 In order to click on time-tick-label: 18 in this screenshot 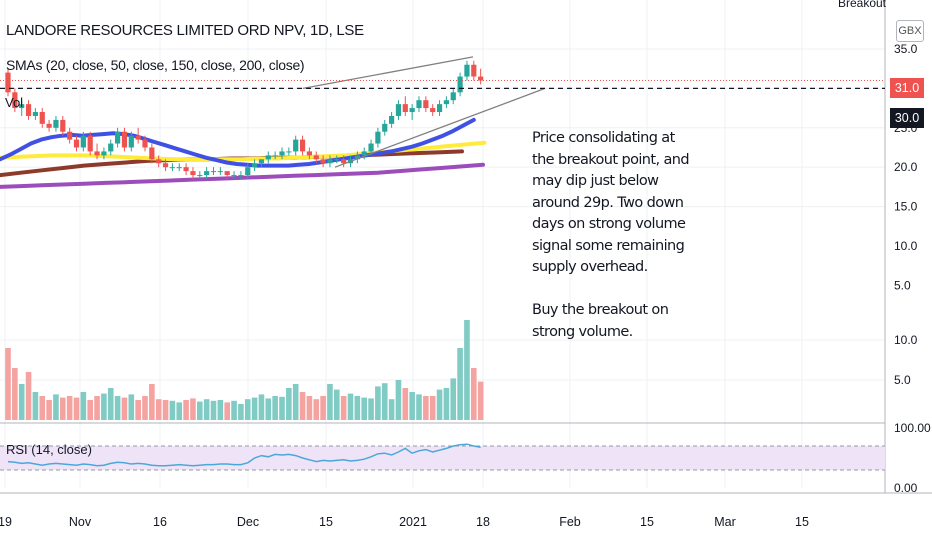, I will do `click(483, 522)`.